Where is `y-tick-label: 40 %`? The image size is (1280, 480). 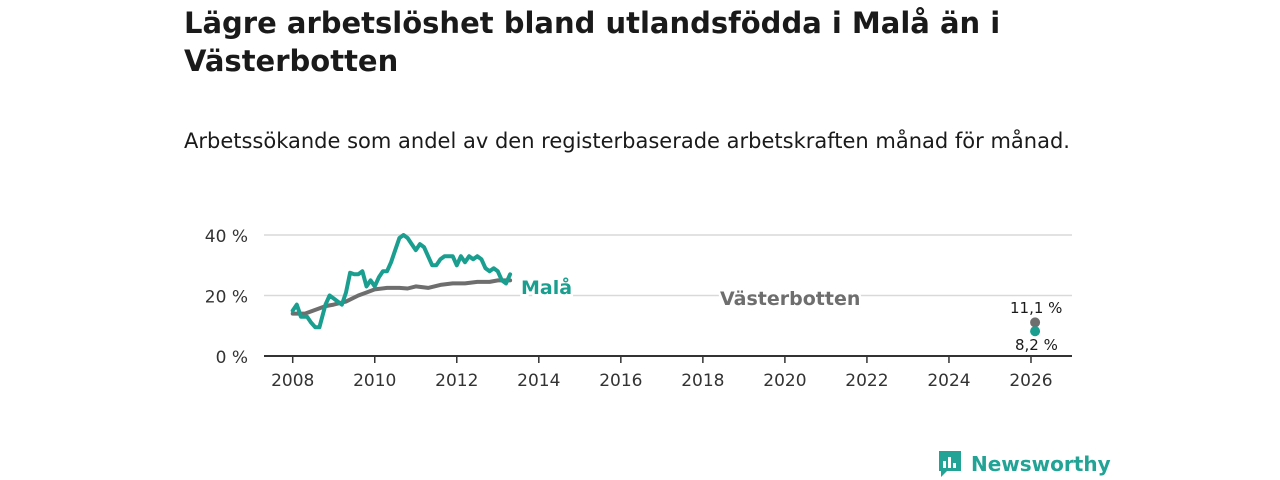
y-tick-label: 40 % is located at coordinates (226, 237).